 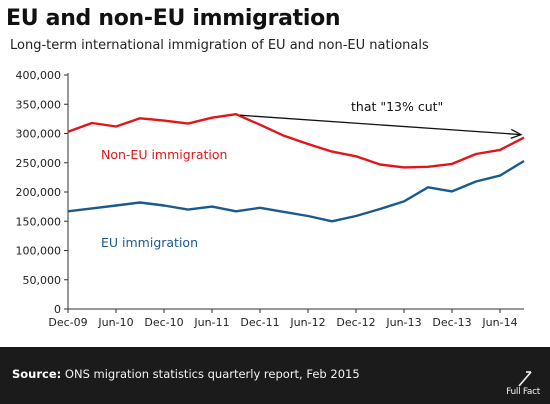 I want to click on y-tick-label: 300,000, so click(x=39, y=134).